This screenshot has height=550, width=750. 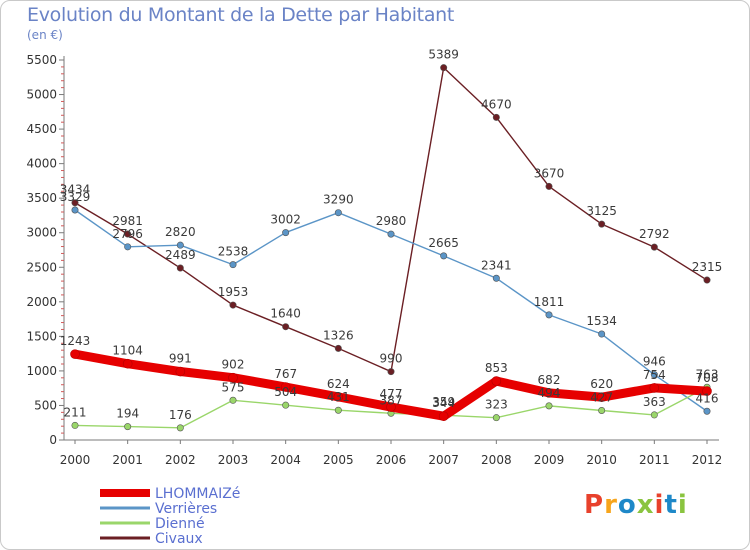 What do you see at coordinates (233, 292) in the screenshot?
I see `data-label: 1953` at bounding box center [233, 292].